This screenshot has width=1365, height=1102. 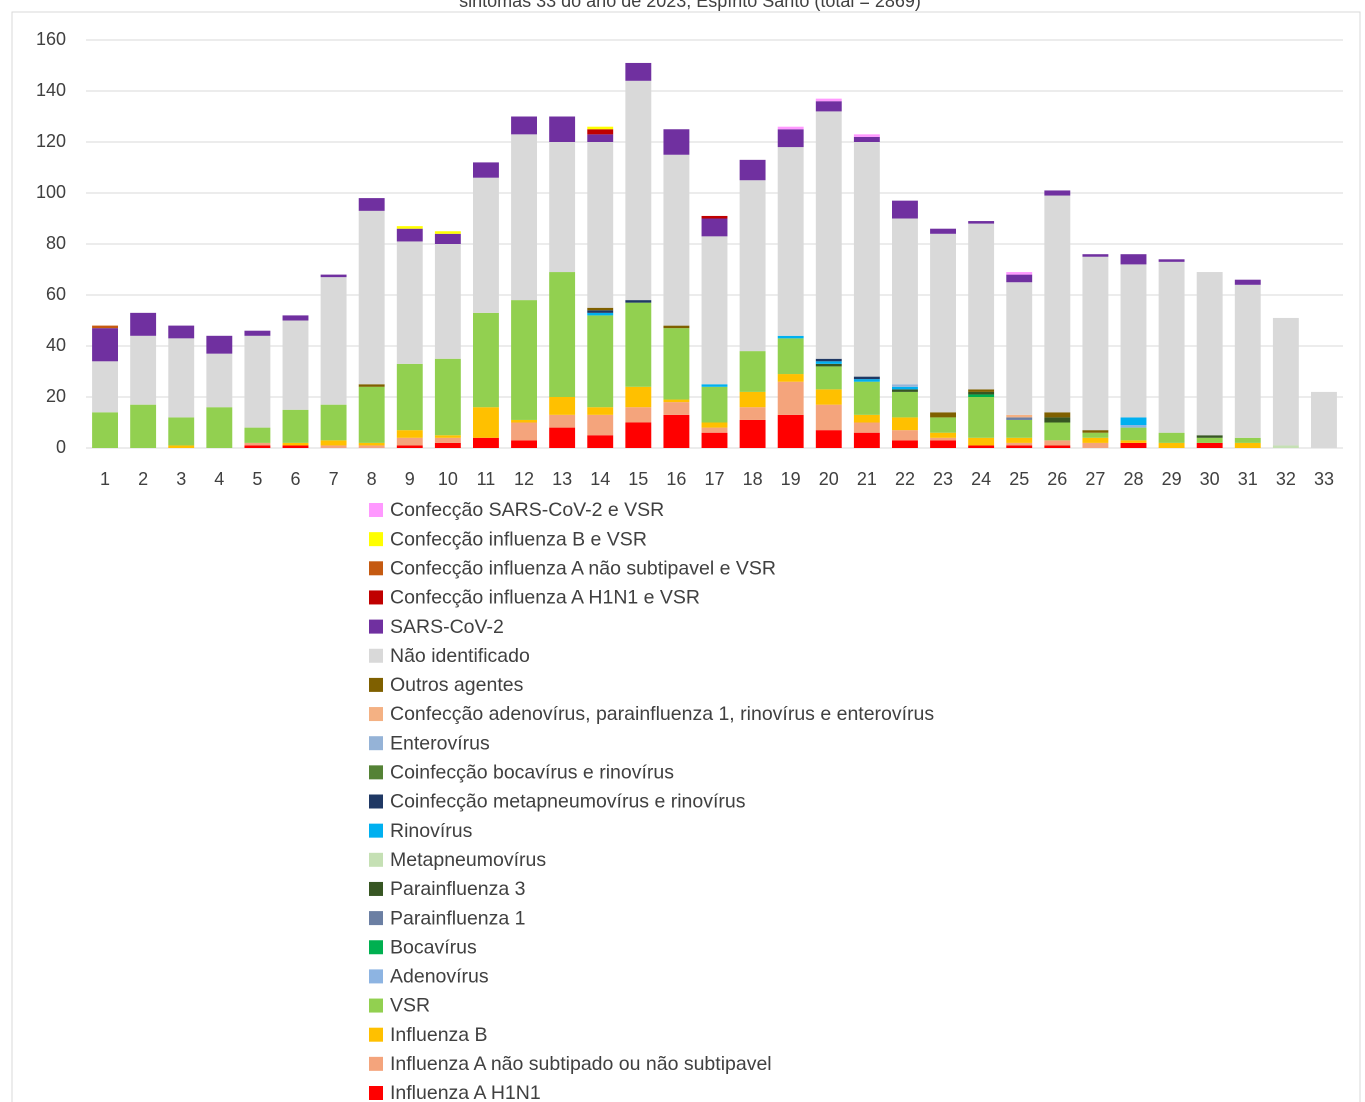 What do you see at coordinates (562, 479) in the screenshot?
I see `x-tick-label: 13` at bounding box center [562, 479].